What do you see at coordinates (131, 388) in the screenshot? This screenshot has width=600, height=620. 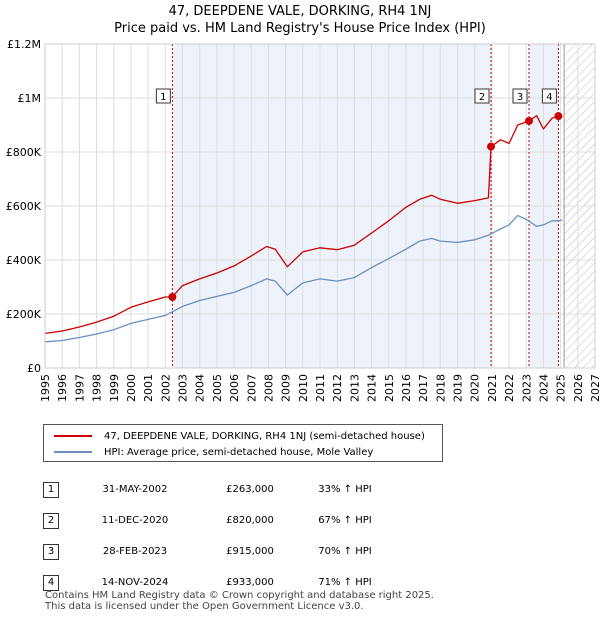 I see `x-tick-label: 2000` at bounding box center [131, 388].